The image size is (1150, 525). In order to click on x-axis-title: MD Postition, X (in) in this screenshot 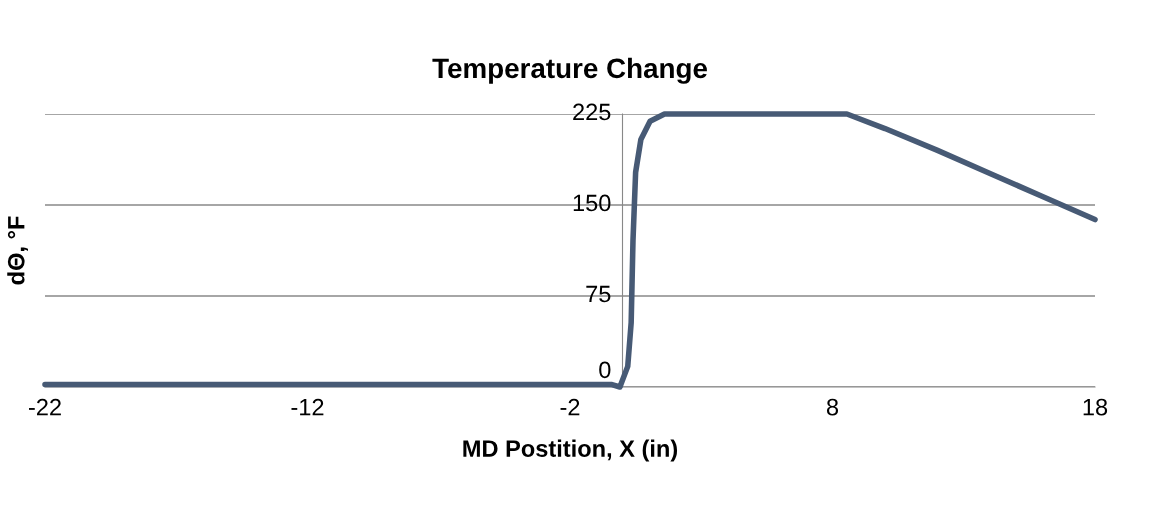, I will do `click(570, 450)`.